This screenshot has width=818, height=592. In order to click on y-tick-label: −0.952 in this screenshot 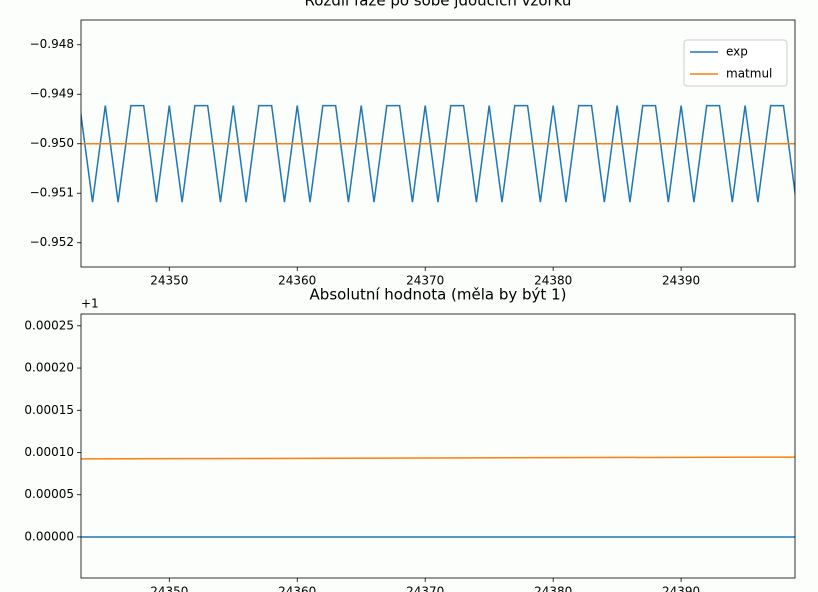, I will do `click(52, 242)`.